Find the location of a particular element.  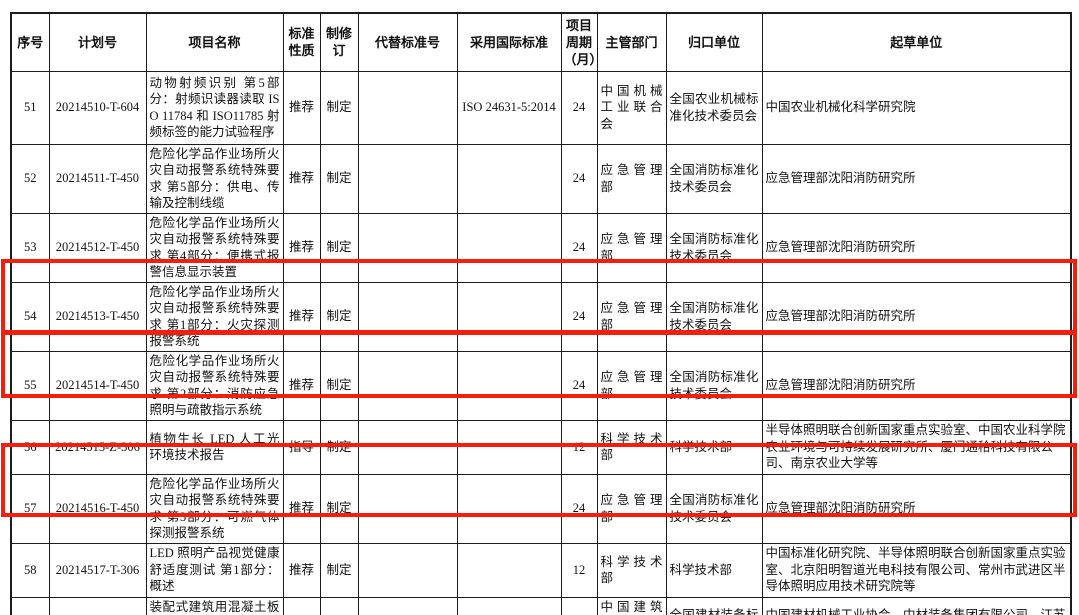

column-header-revision: 制修订 is located at coordinates (339, 42).